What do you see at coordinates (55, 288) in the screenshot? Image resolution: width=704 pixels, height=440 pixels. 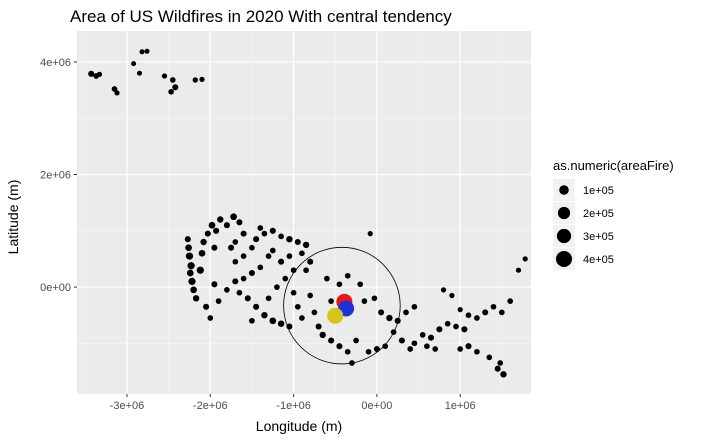 I see `y-tick-label: 0e+00` at bounding box center [55, 288].